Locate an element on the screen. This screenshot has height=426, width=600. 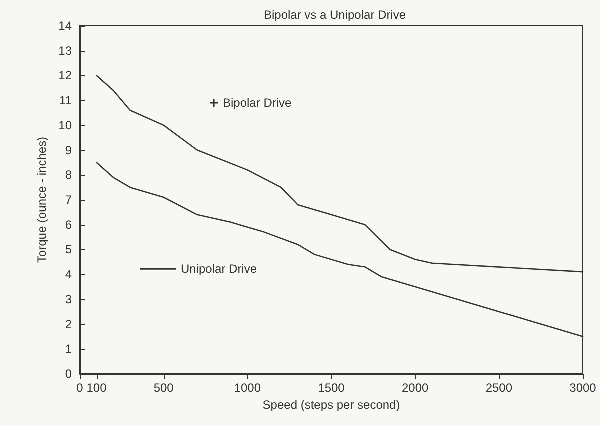
x-tick-label: 3000 is located at coordinates (583, 388).